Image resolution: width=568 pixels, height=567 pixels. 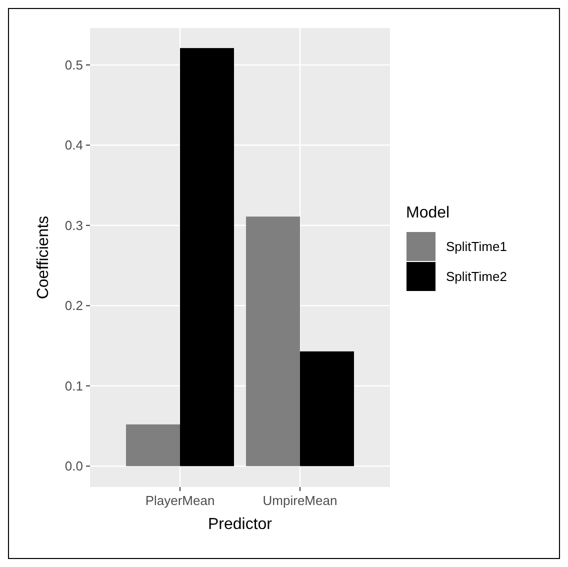 What do you see at coordinates (73, 64) in the screenshot?
I see `y-tick-label: 0.5` at bounding box center [73, 64].